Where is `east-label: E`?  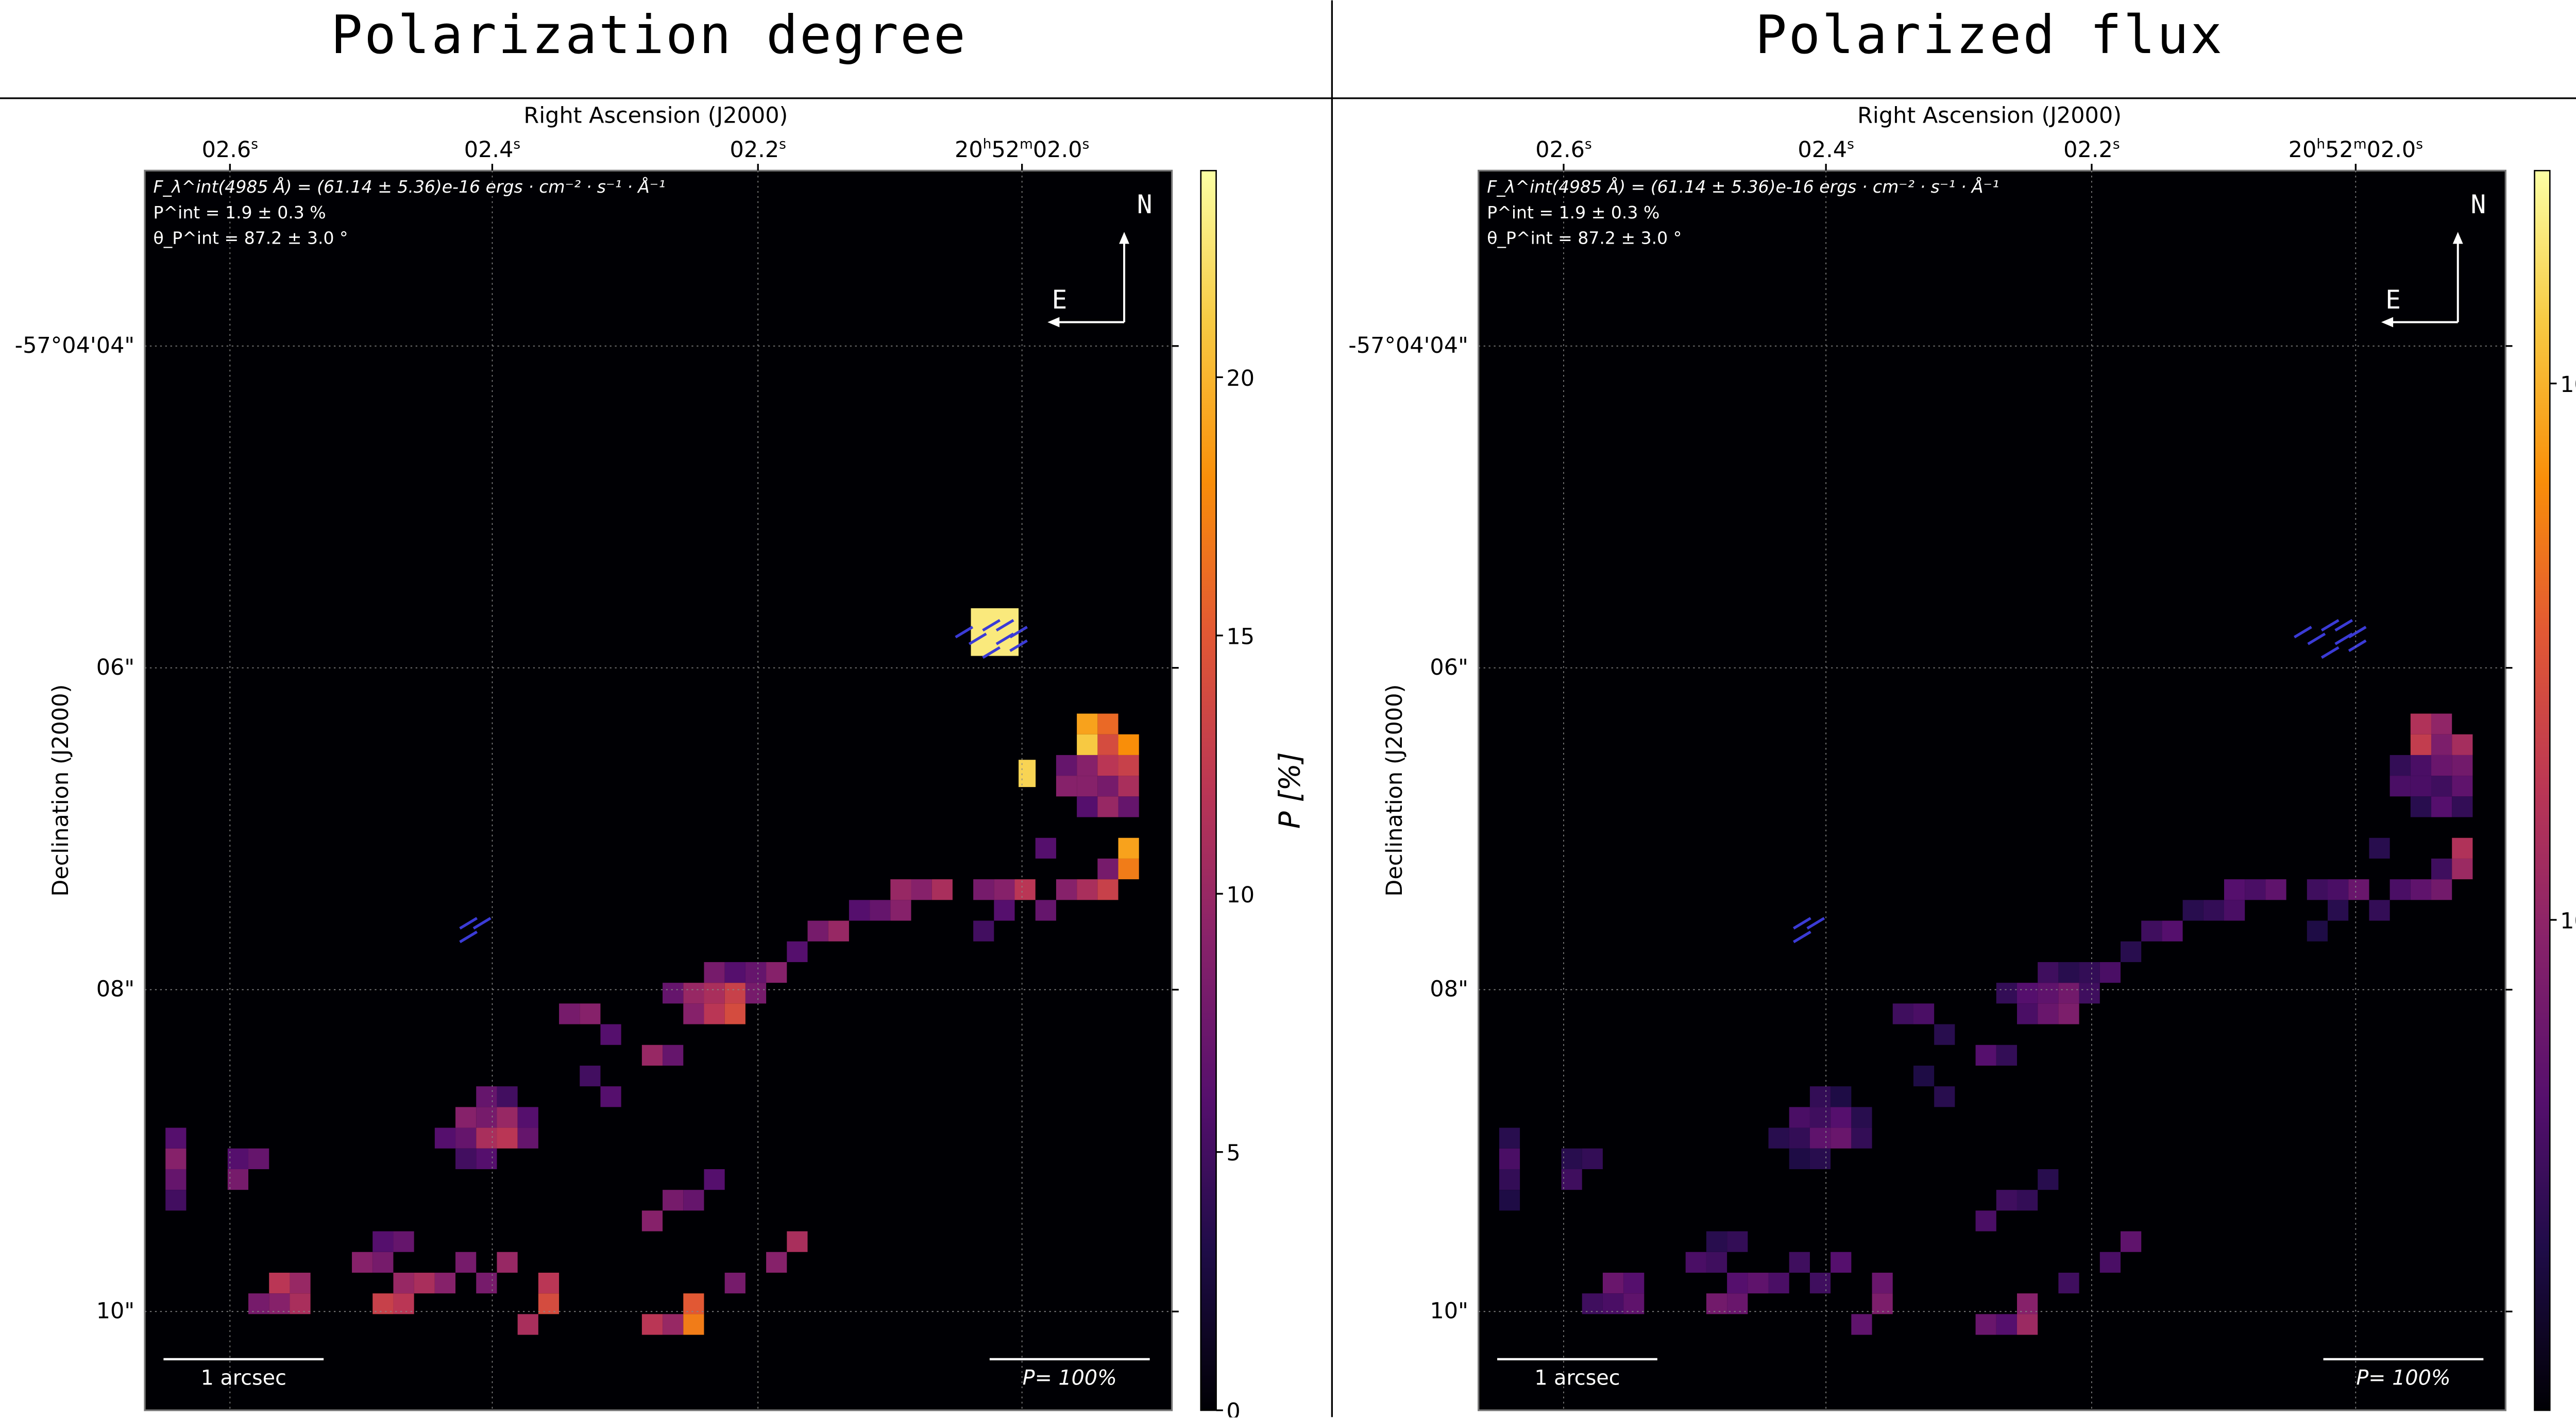
east-label: E is located at coordinates (1059, 300).